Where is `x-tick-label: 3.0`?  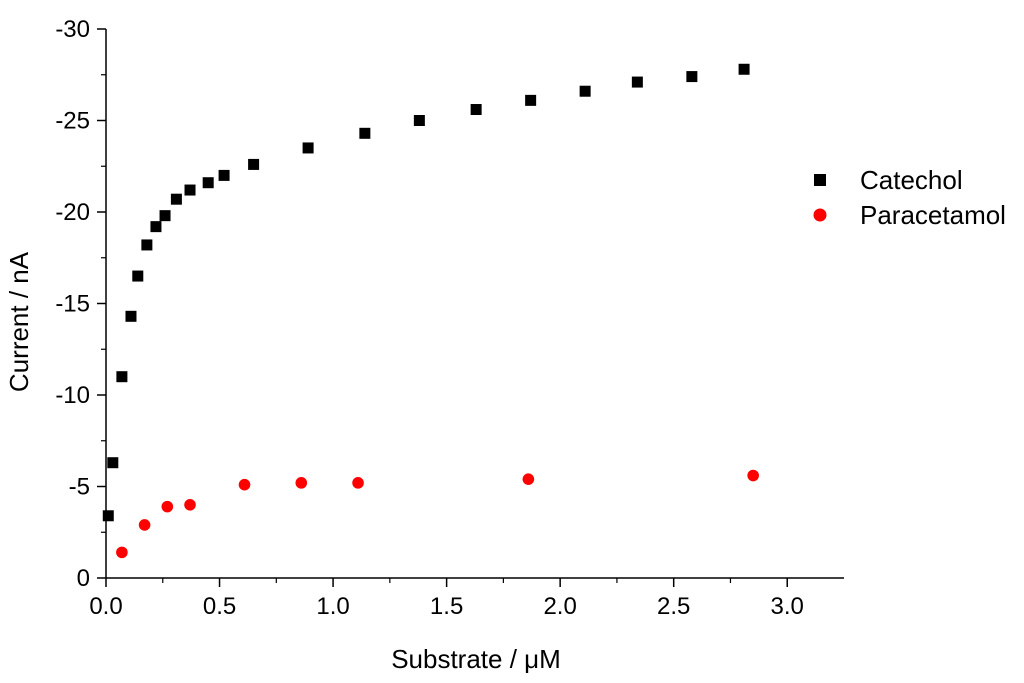 x-tick-label: 3.0 is located at coordinates (787, 606).